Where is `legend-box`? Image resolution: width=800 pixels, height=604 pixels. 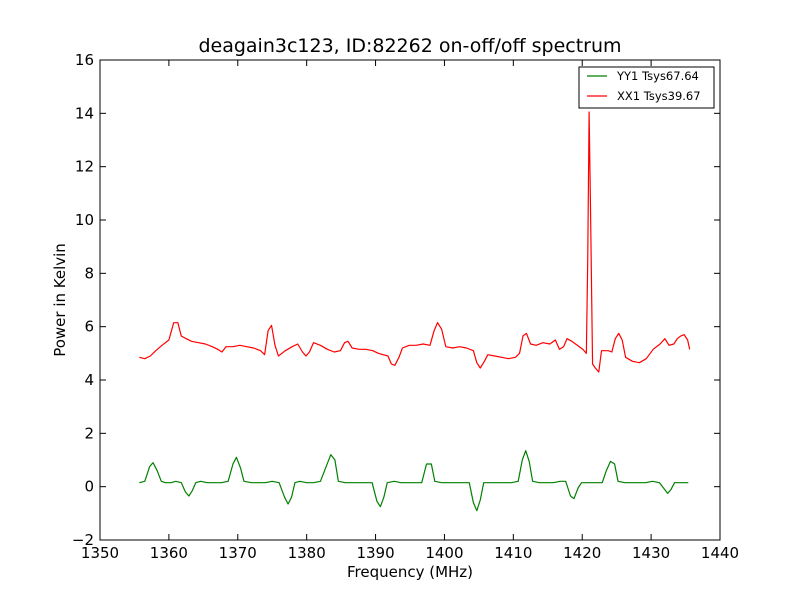
legend-box is located at coordinates (646, 87).